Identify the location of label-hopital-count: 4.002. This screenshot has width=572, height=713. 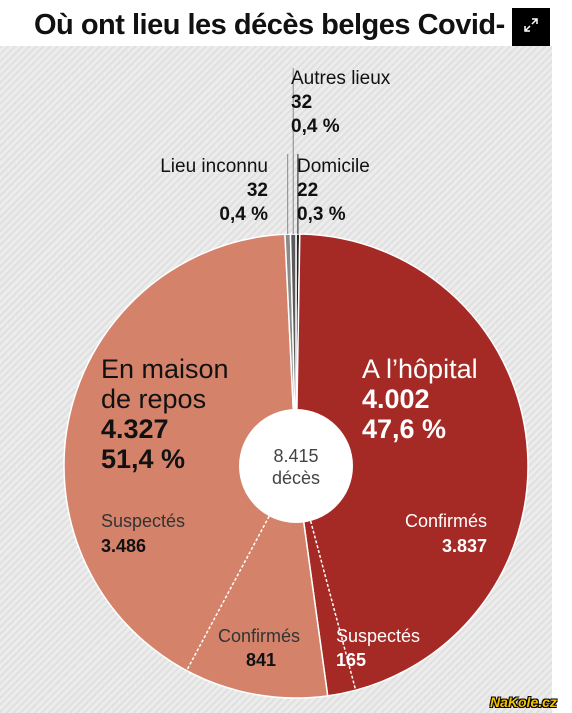
(396, 399).